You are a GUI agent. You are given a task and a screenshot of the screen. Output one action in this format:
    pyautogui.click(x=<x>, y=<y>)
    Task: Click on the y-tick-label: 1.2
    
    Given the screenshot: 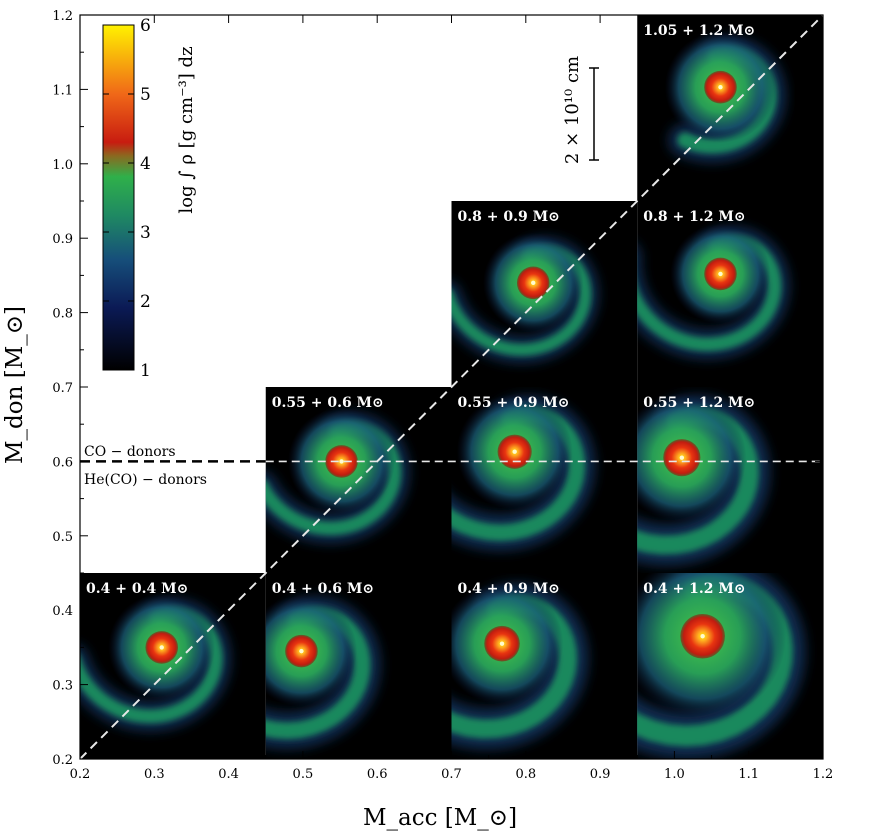 What is the action you would take?
    pyautogui.click(x=62, y=16)
    